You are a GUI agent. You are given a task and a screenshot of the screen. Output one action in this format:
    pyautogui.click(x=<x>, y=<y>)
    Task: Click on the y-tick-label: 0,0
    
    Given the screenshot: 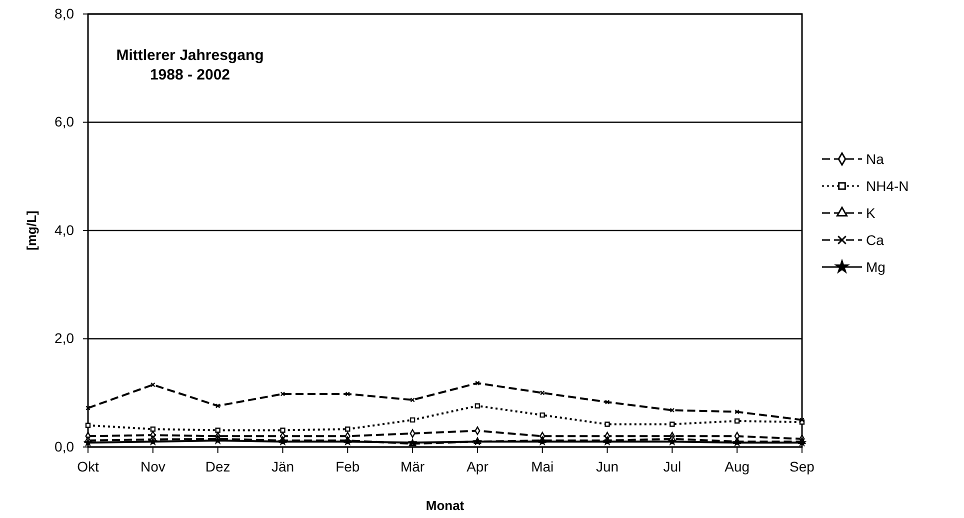 What is the action you would take?
    pyautogui.click(x=64, y=446)
    